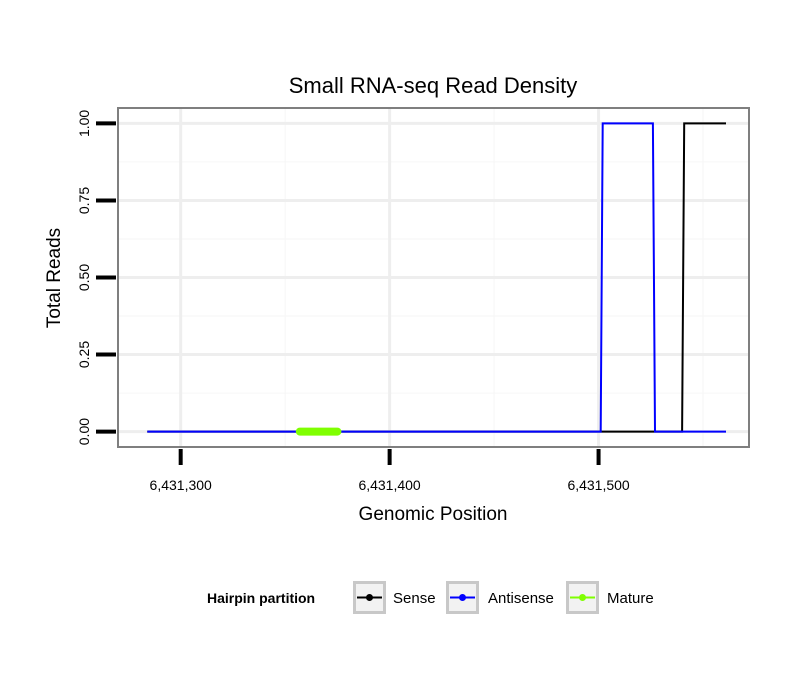  I want to click on chart-title: Small RNA-seq Read Density, so click(433, 85).